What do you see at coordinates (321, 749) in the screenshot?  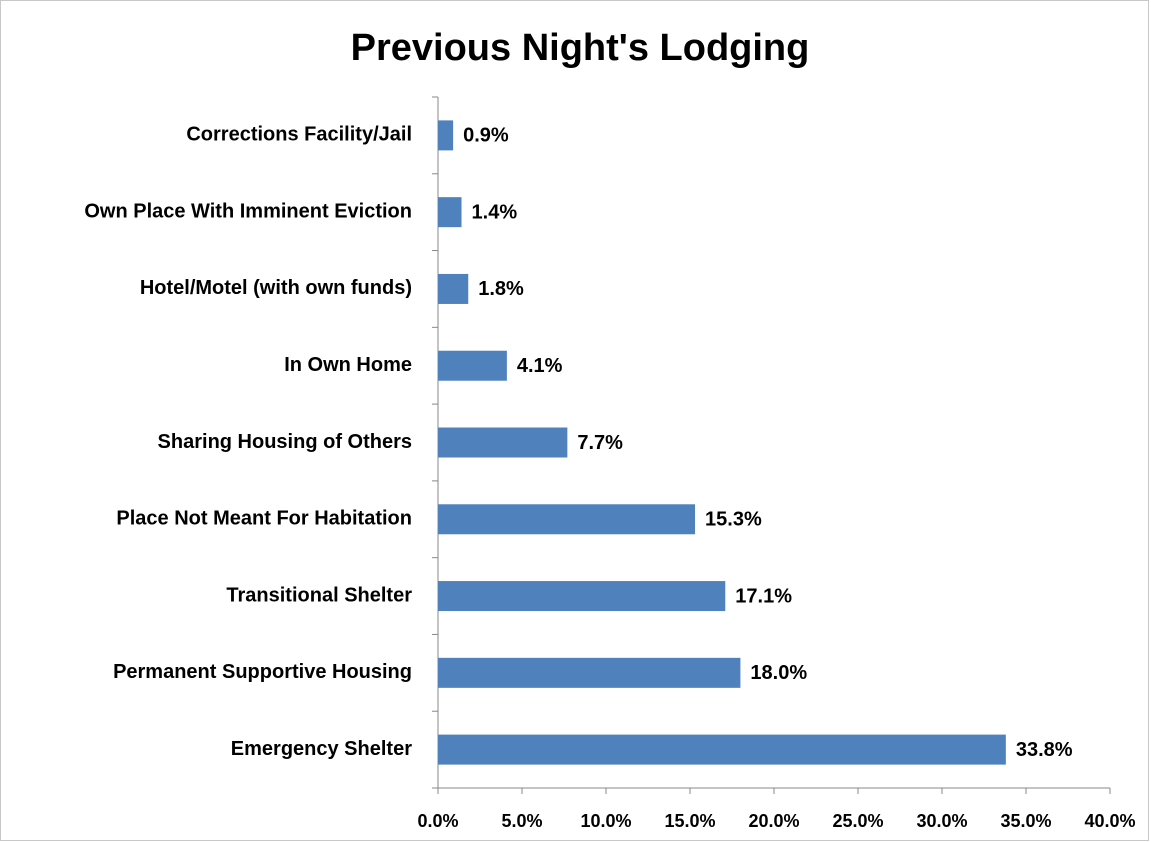 I see `y-tick-label: Emergency Shelter` at bounding box center [321, 749].